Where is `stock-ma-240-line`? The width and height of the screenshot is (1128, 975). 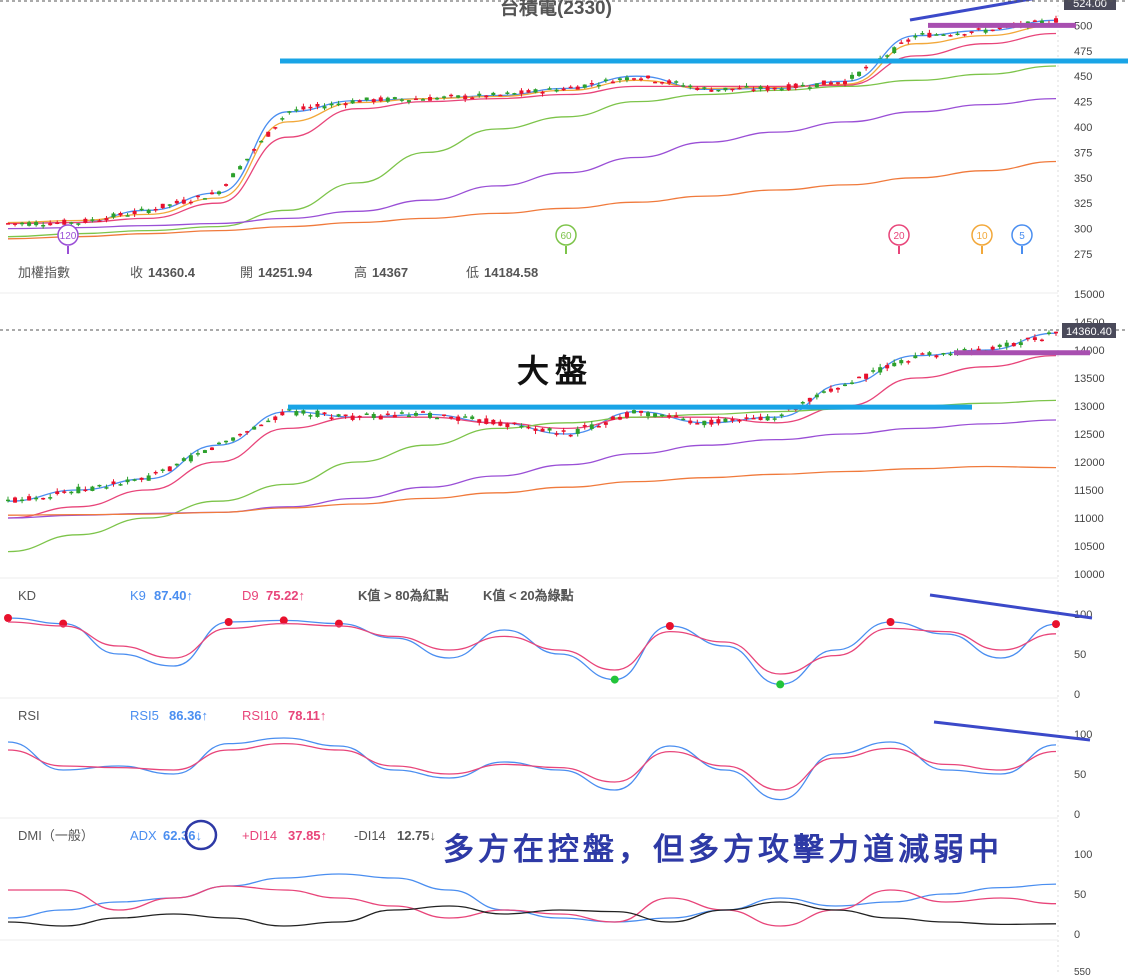 stock-ma-240-line is located at coordinates (532, 200).